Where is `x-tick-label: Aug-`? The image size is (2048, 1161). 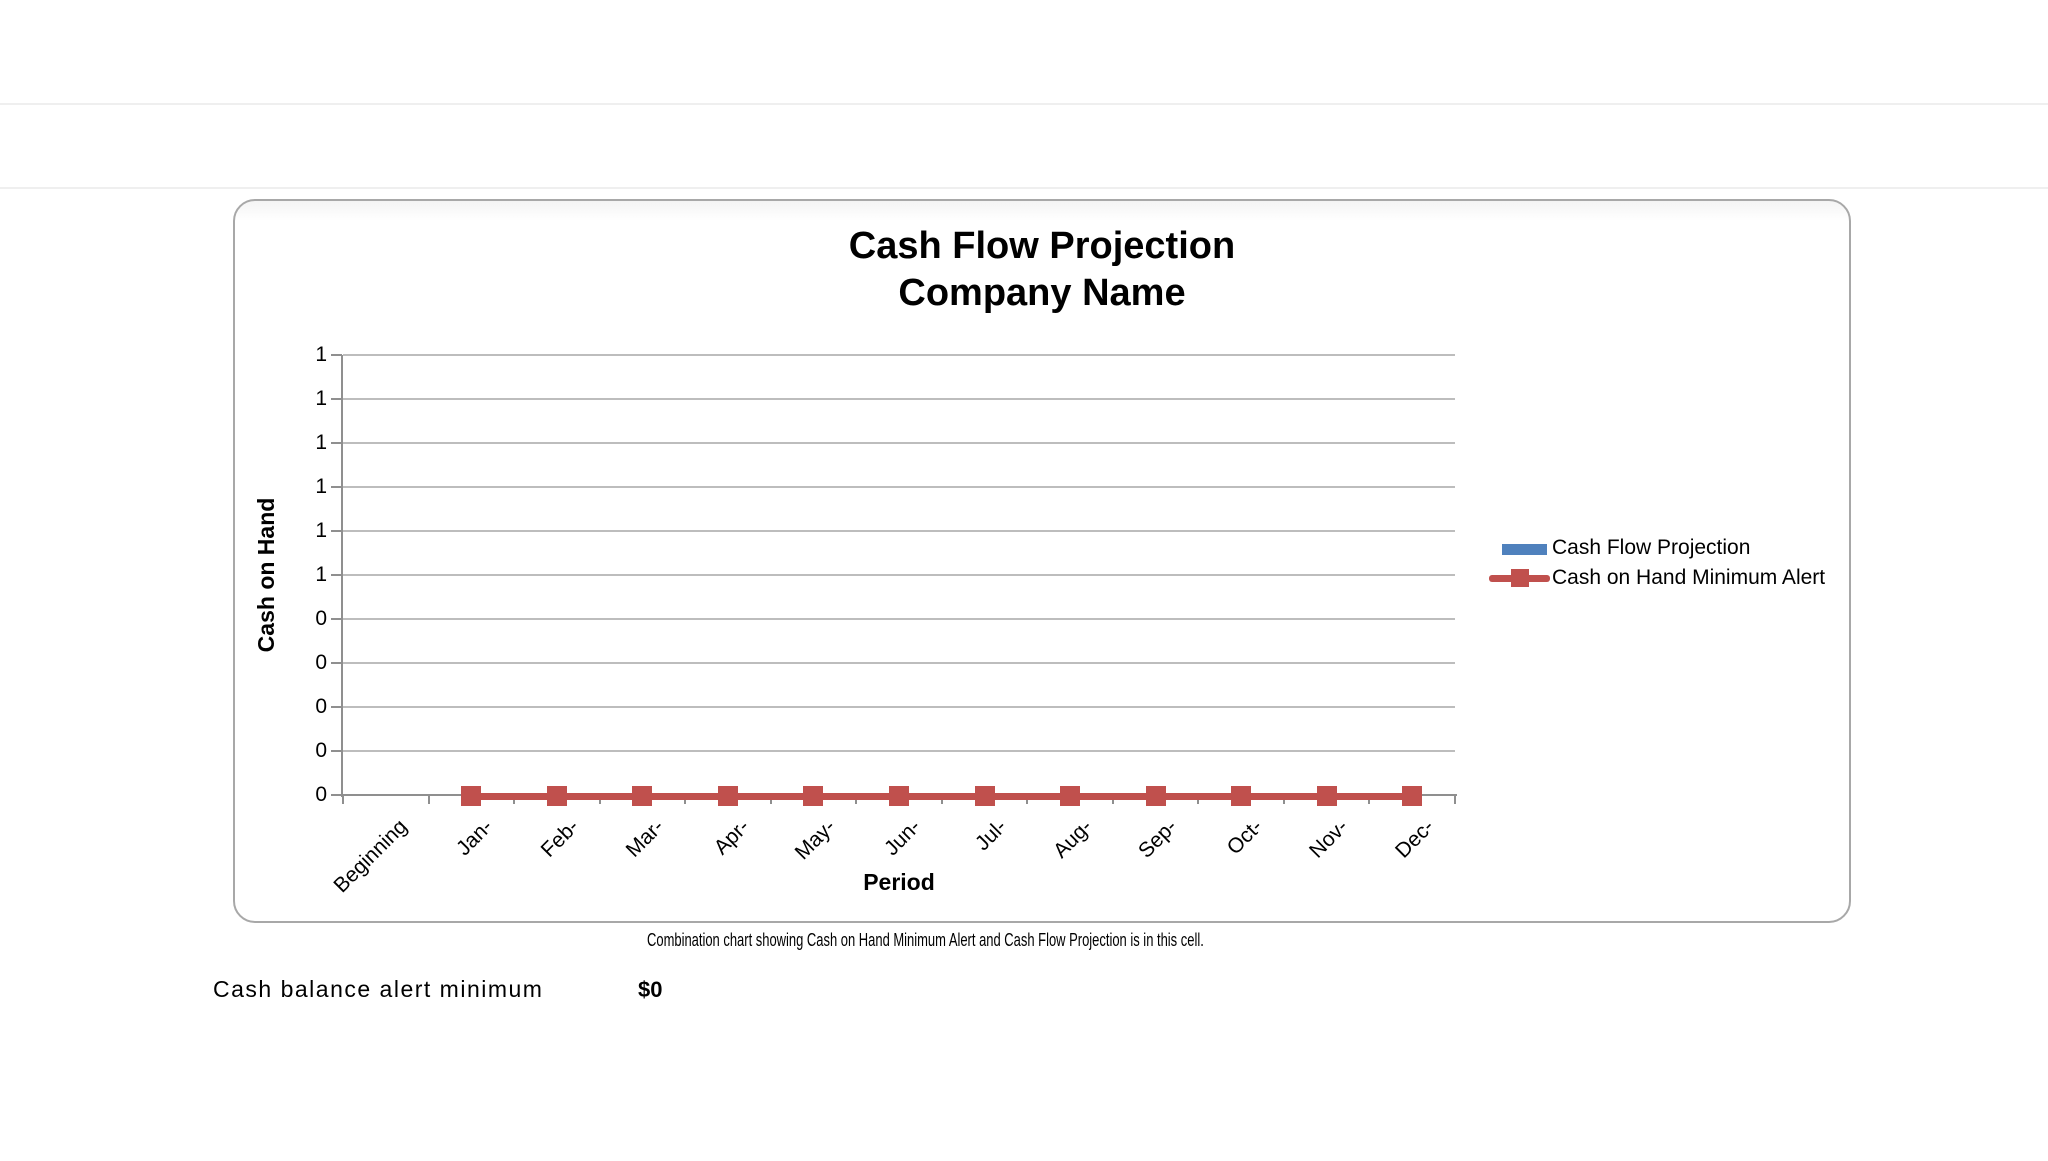
x-tick-label: Aug- is located at coordinates (1072, 839).